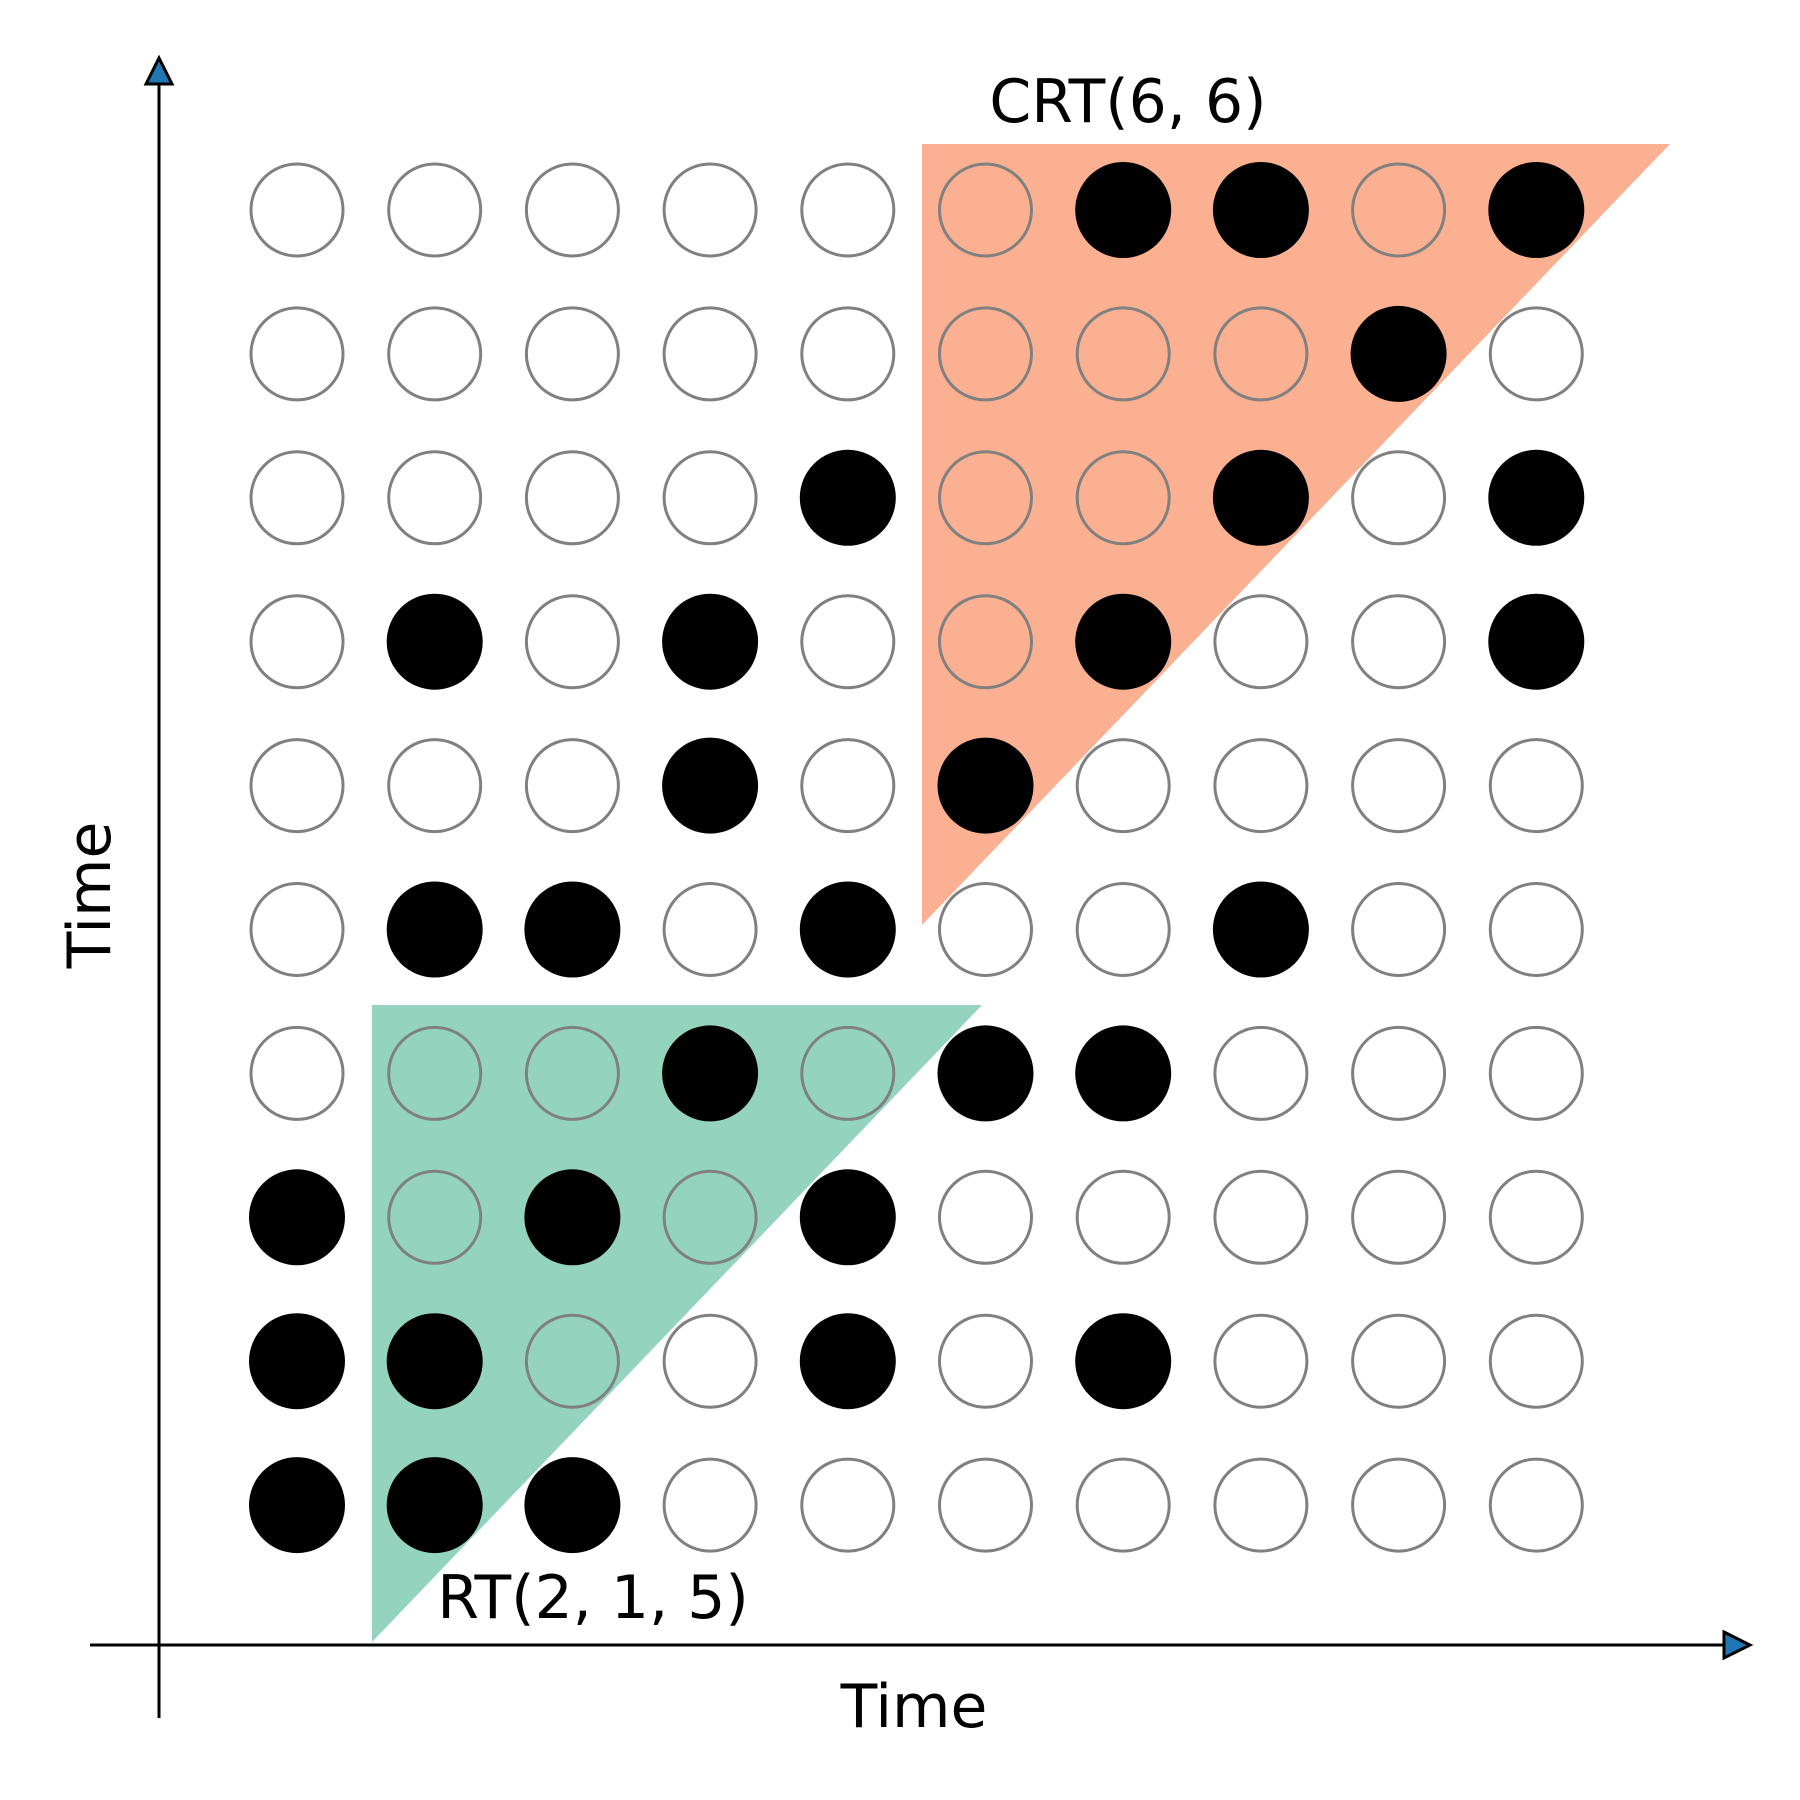 This screenshot has height=1800, width=1800. Describe the element at coordinates (1738, 1645) in the screenshot. I see `x-axis-arrowhead` at that location.